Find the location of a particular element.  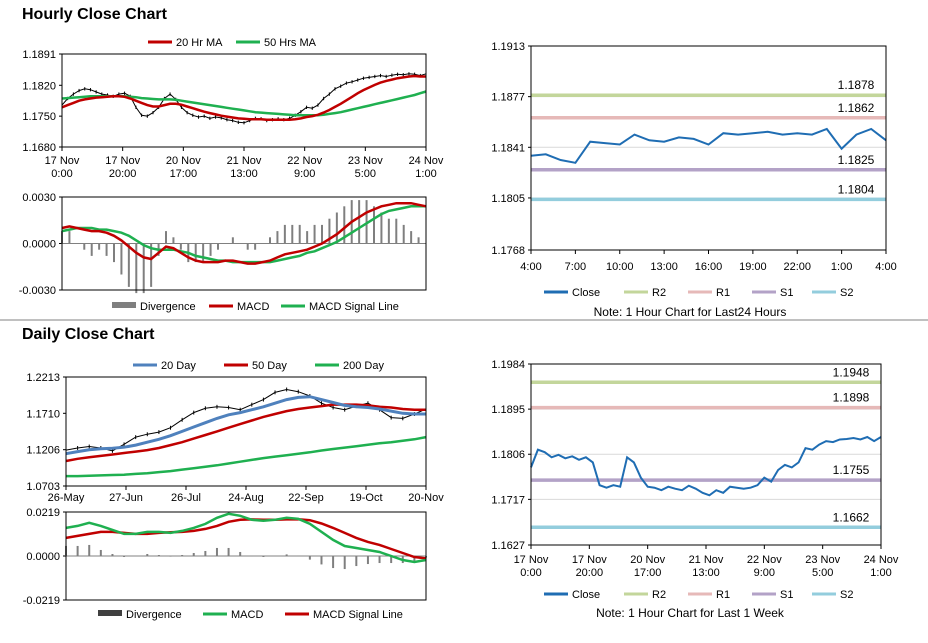

hourly-price-frame is located at coordinates (244, 100).